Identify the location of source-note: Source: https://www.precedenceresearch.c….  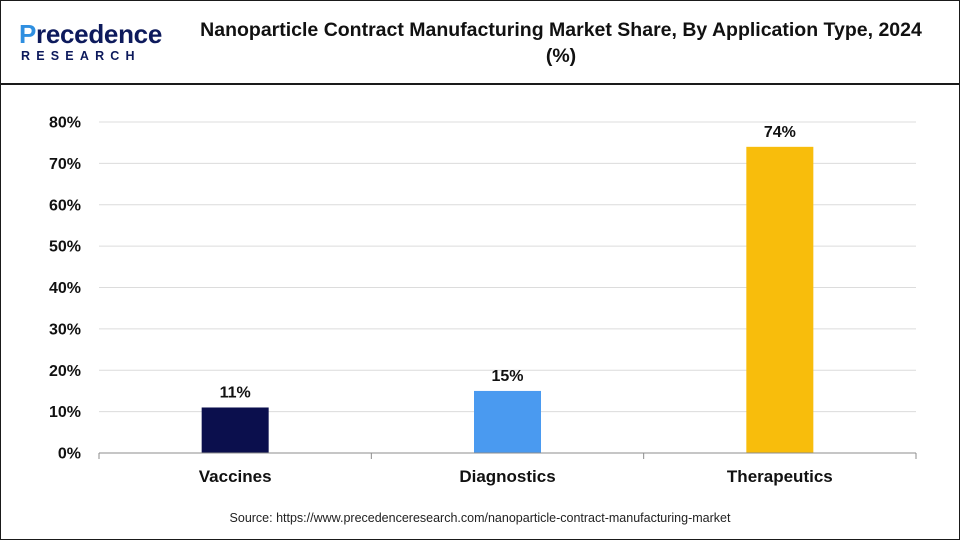
(480, 518).